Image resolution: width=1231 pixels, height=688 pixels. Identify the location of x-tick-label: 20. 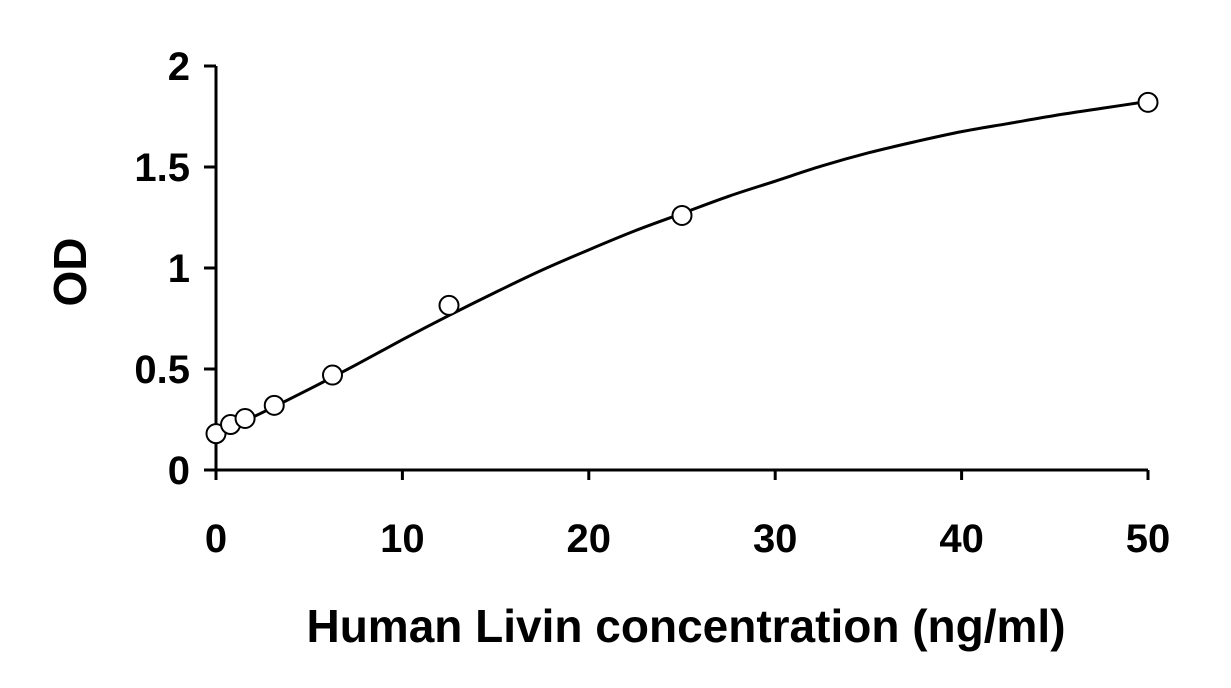
(589, 539).